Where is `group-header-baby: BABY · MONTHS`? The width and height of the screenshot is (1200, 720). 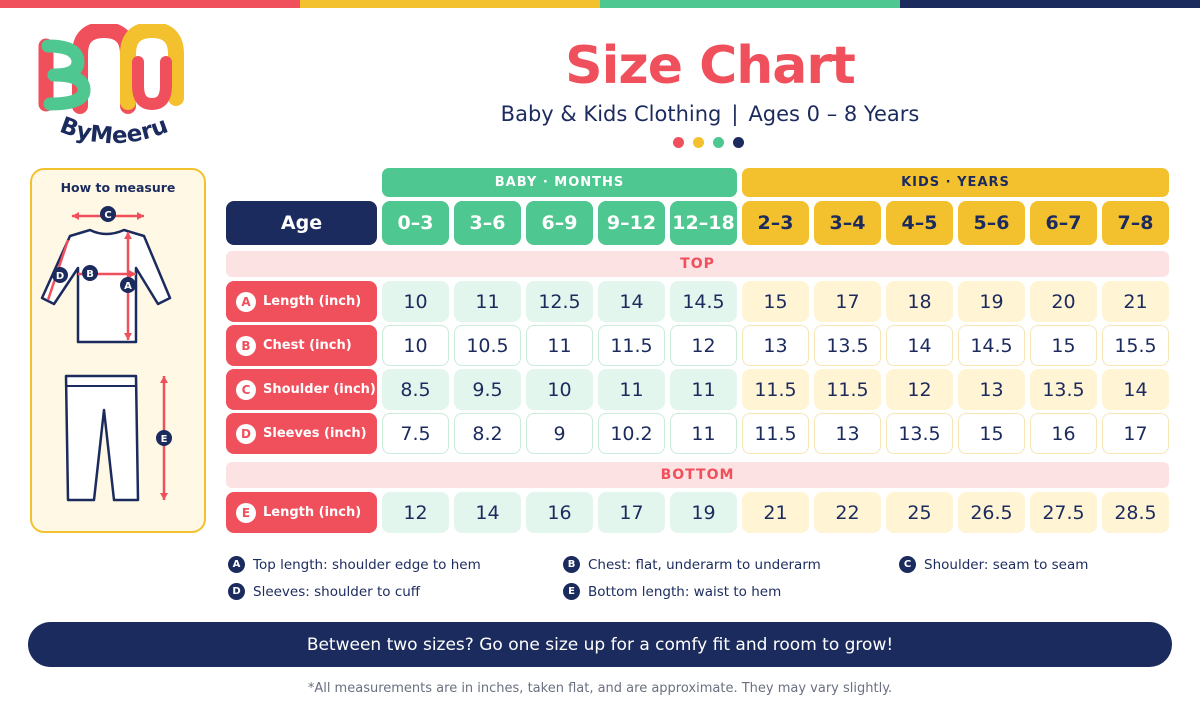 group-header-baby: BABY · MONTHS is located at coordinates (559, 182).